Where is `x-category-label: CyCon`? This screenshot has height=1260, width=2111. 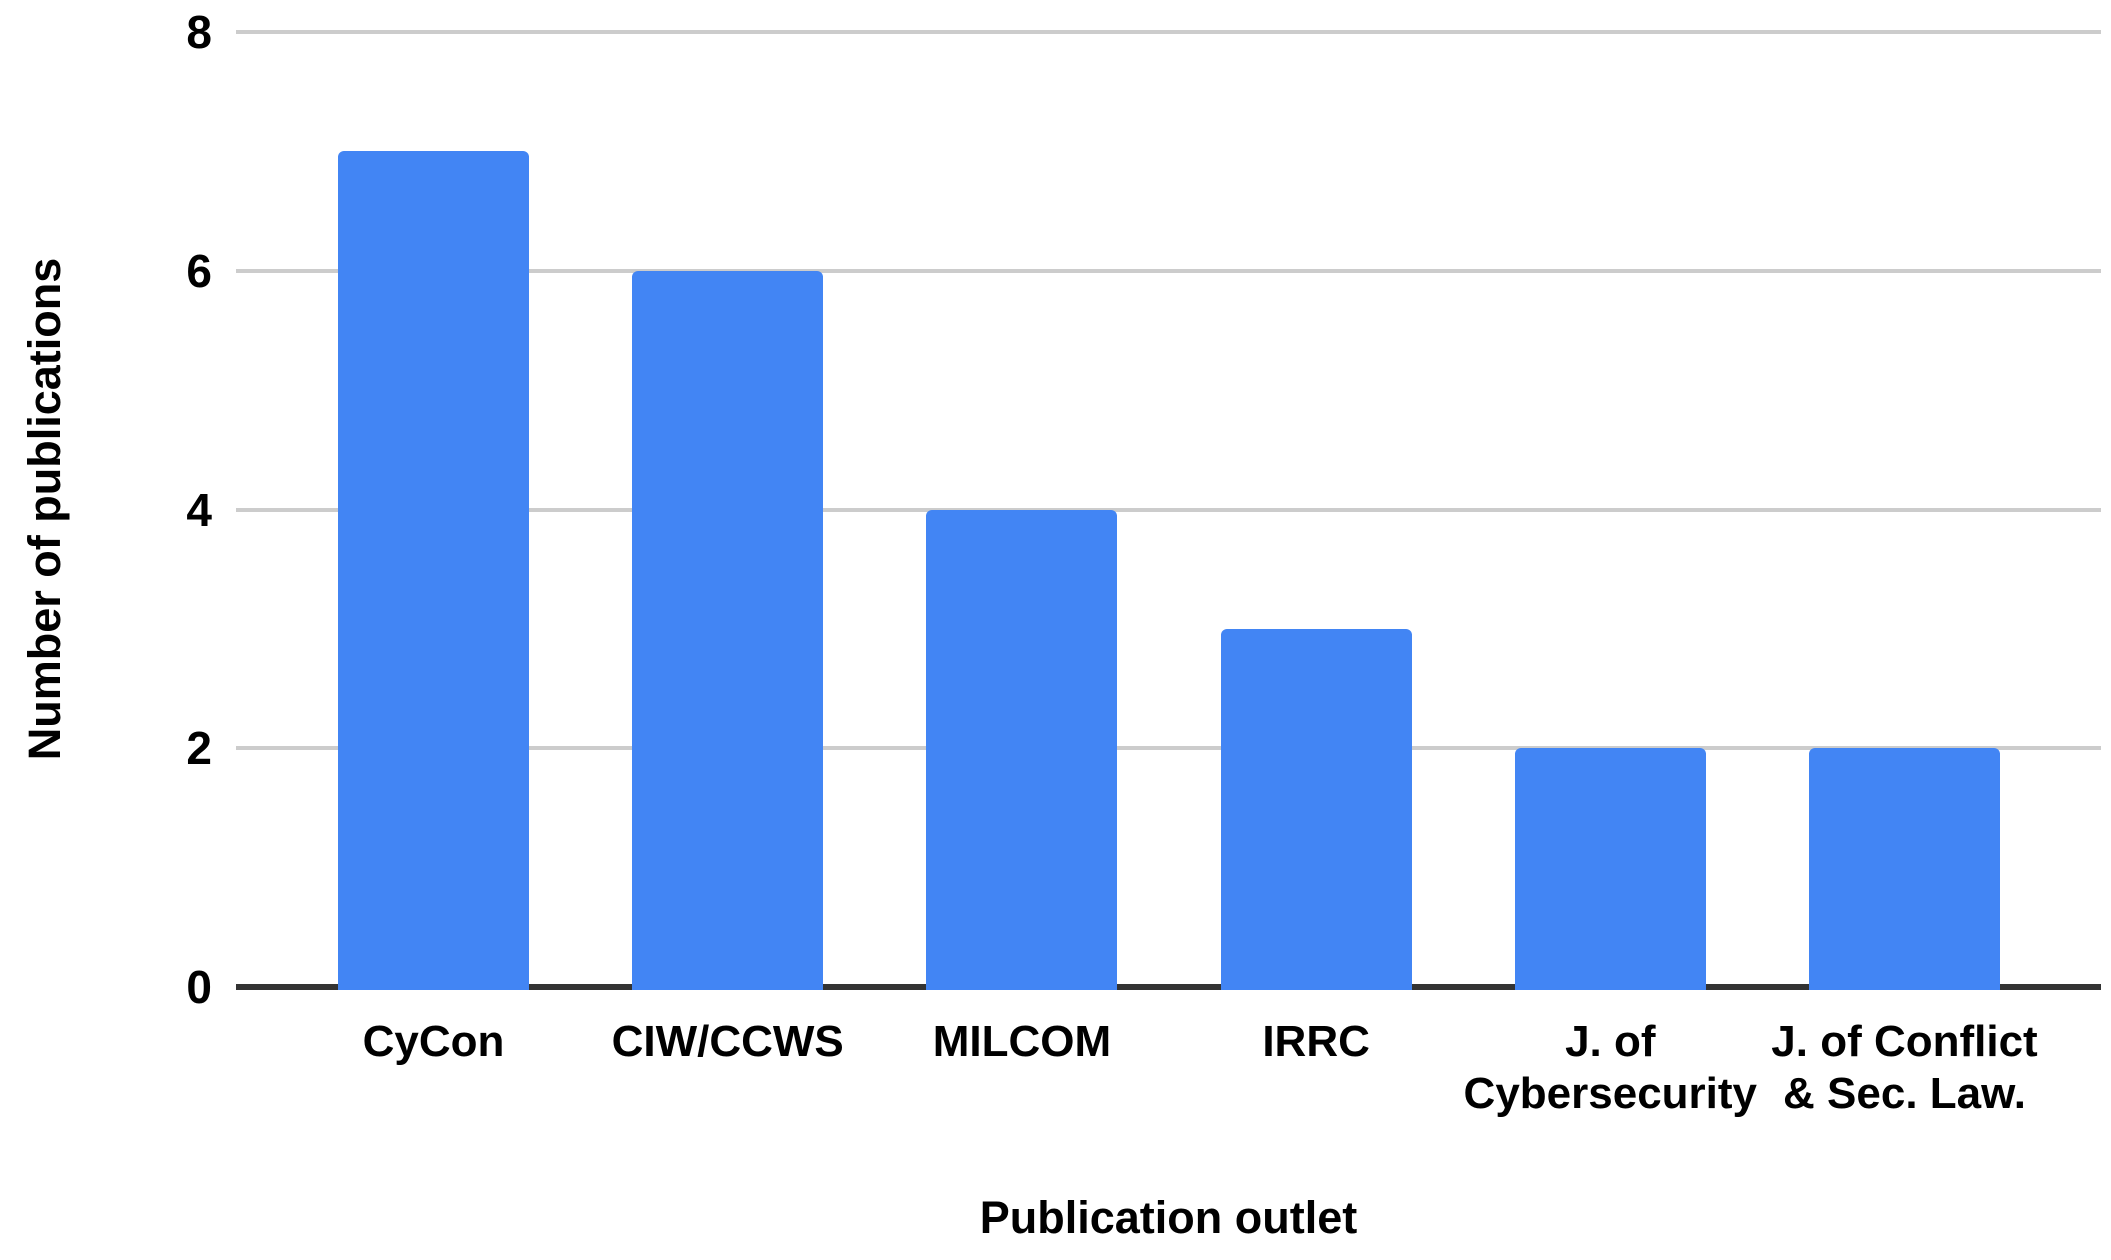
x-category-label: CyCon is located at coordinates (433, 1041).